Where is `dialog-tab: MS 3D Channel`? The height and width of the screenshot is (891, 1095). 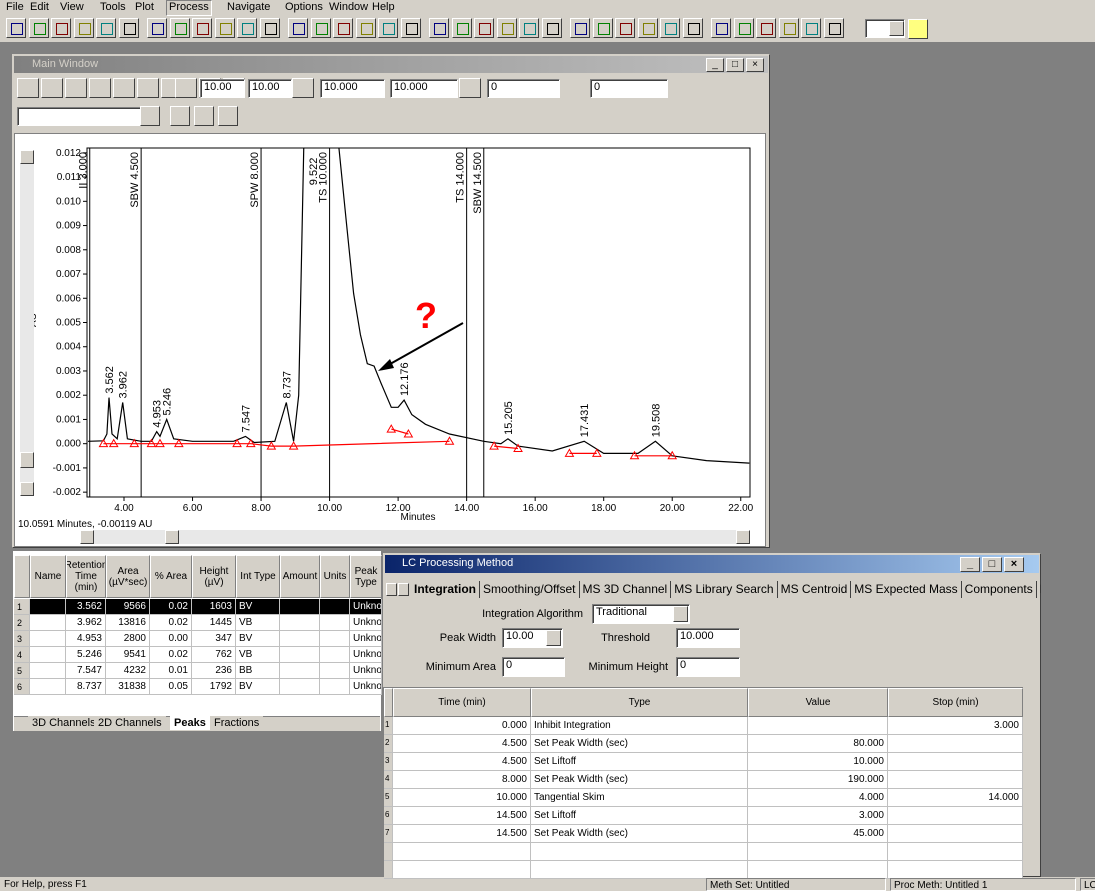
dialog-tab: MS 3D Channel is located at coordinates (626, 589).